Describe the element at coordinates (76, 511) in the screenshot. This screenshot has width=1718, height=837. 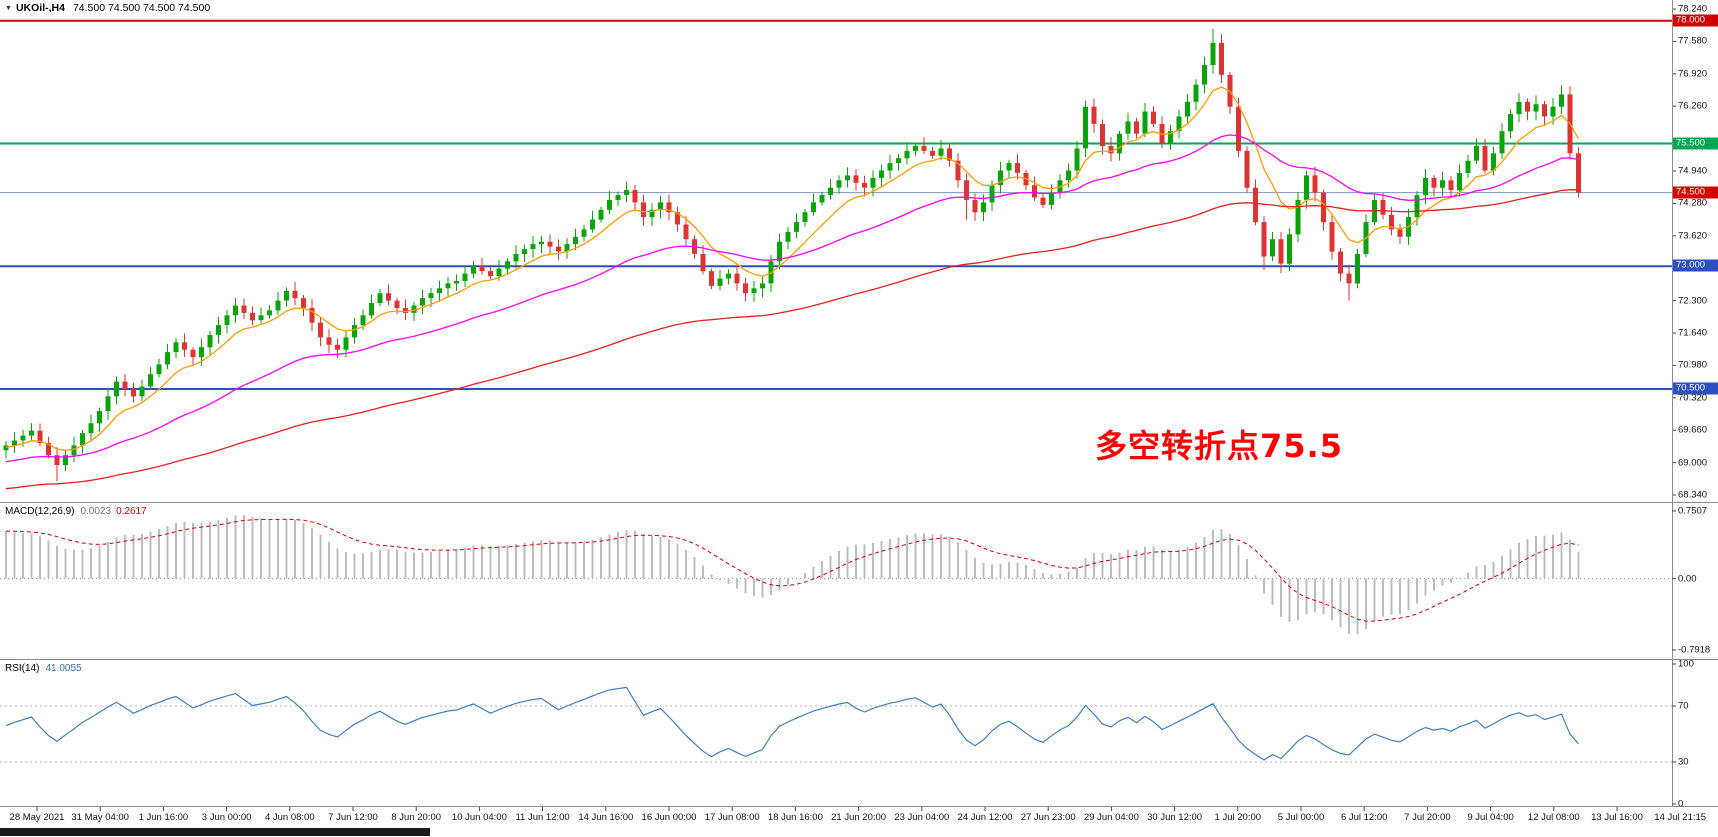
I see `macd-indicator-label: MACD(12,26,9) 0.0023 0.2617` at that location.